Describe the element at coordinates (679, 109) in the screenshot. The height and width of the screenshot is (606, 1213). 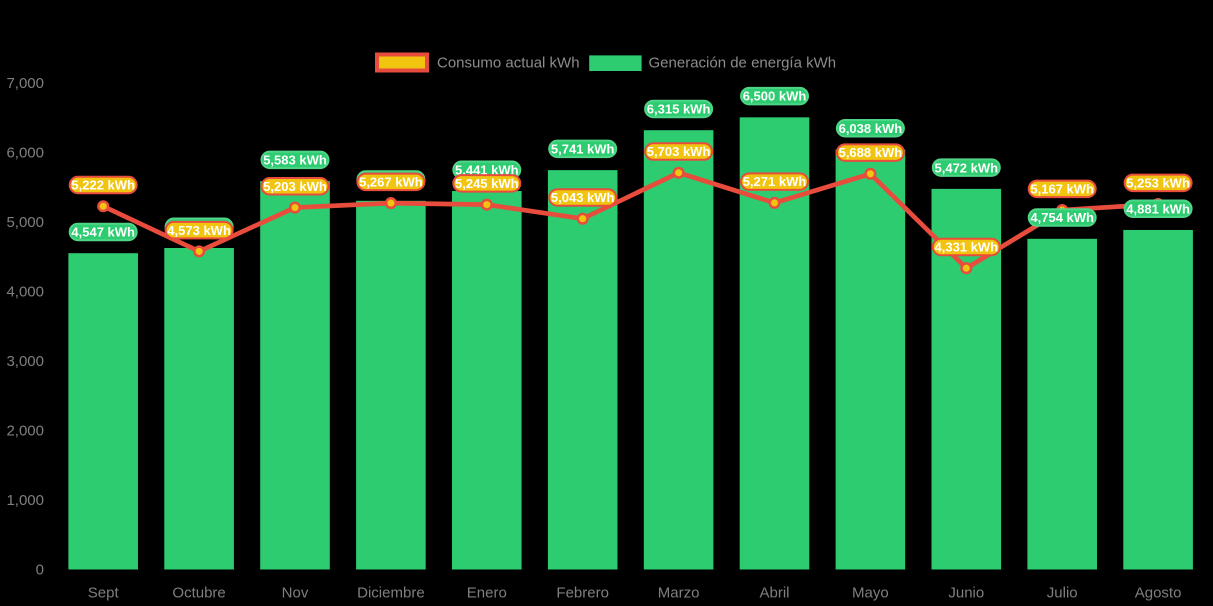
I see `svg-text: 6,315 kWh` at that location.